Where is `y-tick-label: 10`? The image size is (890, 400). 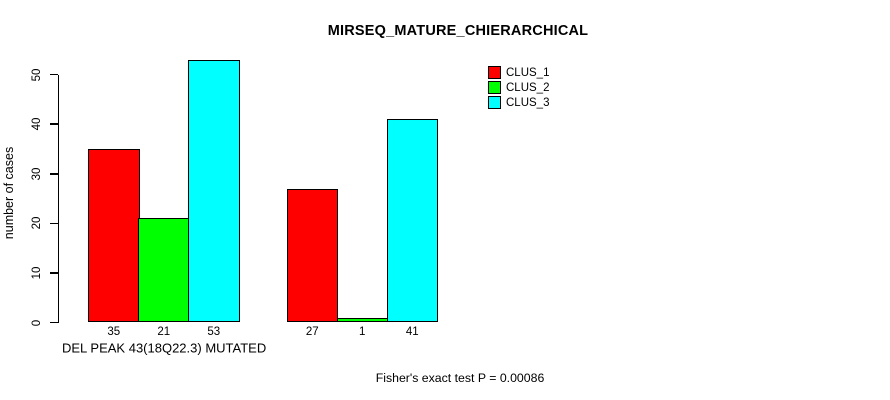 y-tick-label: 10 is located at coordinates (36, 273).